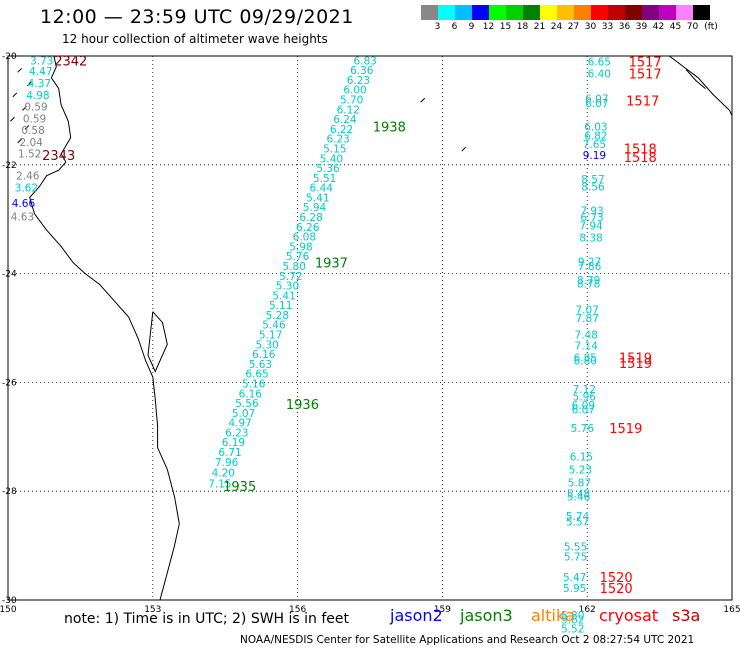 This screenshot has width=740, height=650. Describe the element at coordinates (280, 306) in the screenshot. I see `wave-height-value: 5.11` at that location.